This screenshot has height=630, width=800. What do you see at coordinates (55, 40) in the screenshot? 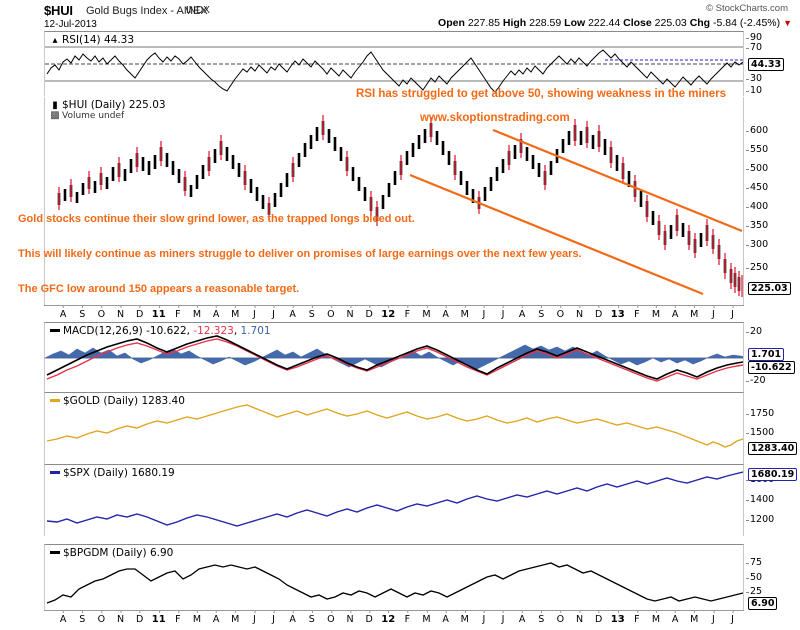
I see `rsi-indicator-icon: ▴` at bounding box center [55, 40].